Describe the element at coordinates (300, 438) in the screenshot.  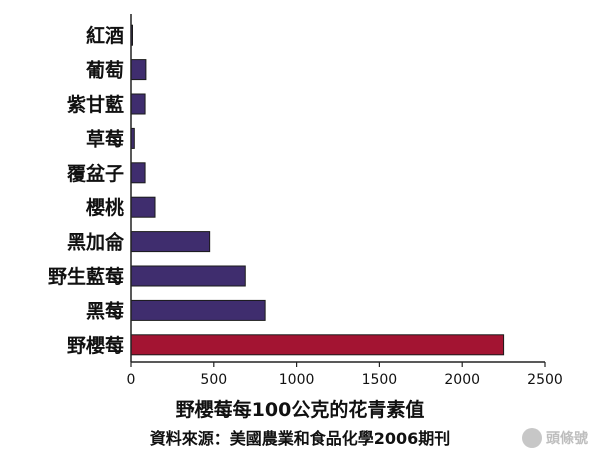
I see `chart-subtitle: 資料來源：美國農業和食品化學2006期刊` at that location.